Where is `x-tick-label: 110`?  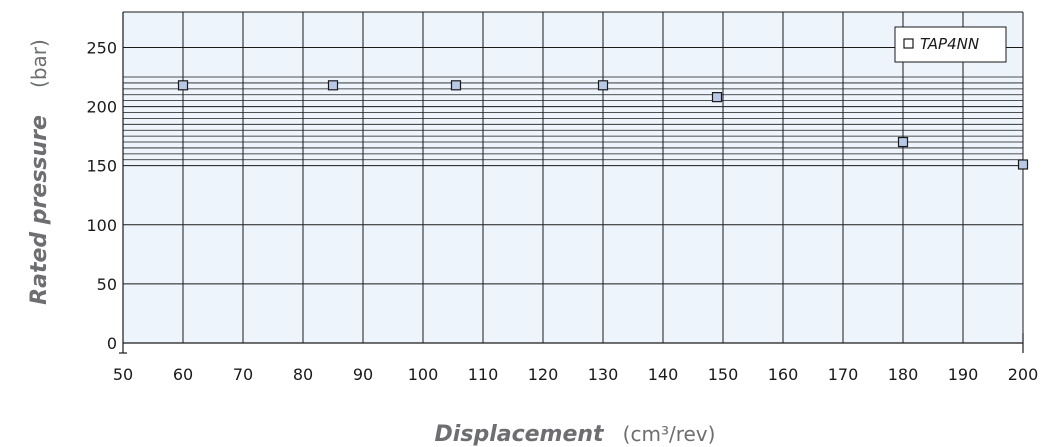 x-tick-label: 110 is located at coordinates (483, 374).